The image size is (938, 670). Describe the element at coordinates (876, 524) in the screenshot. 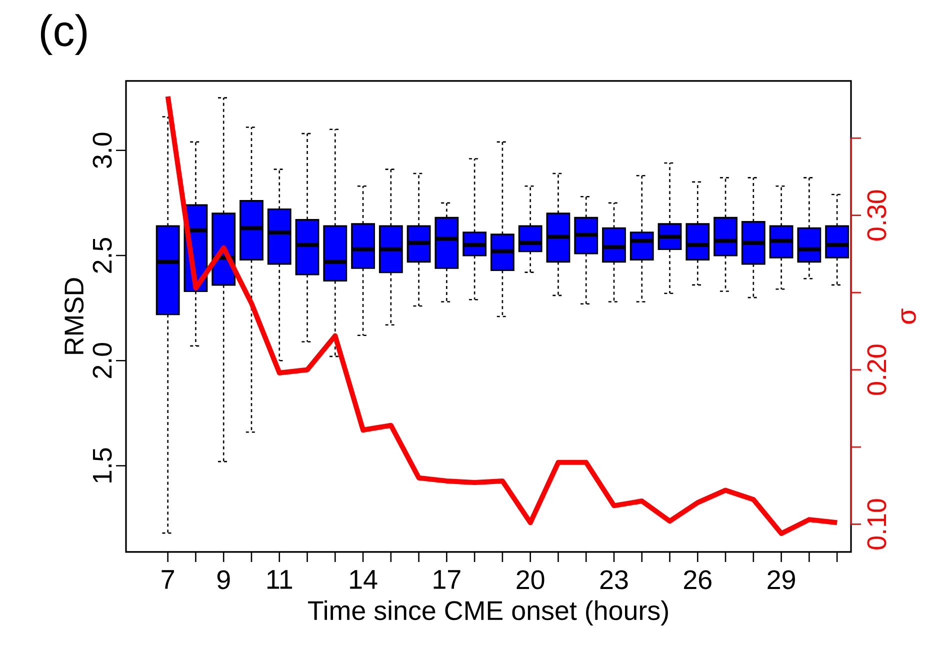

I see `y2-tick-label: 0.10` at that location.